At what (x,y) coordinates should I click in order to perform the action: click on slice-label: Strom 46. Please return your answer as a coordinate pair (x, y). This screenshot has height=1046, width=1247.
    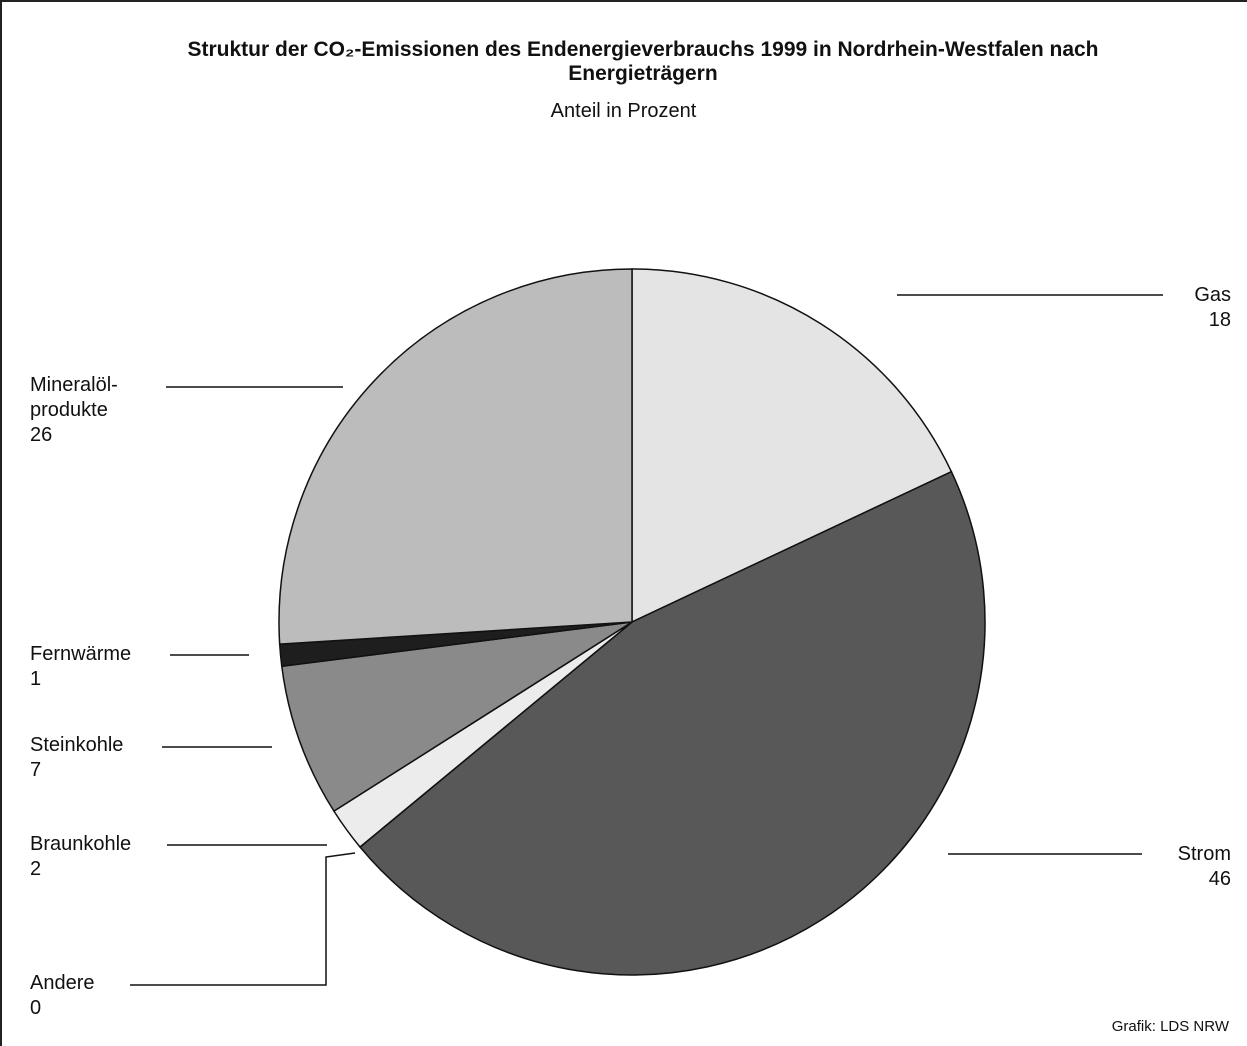
    Looking at the image, I should click on (1204, 867).